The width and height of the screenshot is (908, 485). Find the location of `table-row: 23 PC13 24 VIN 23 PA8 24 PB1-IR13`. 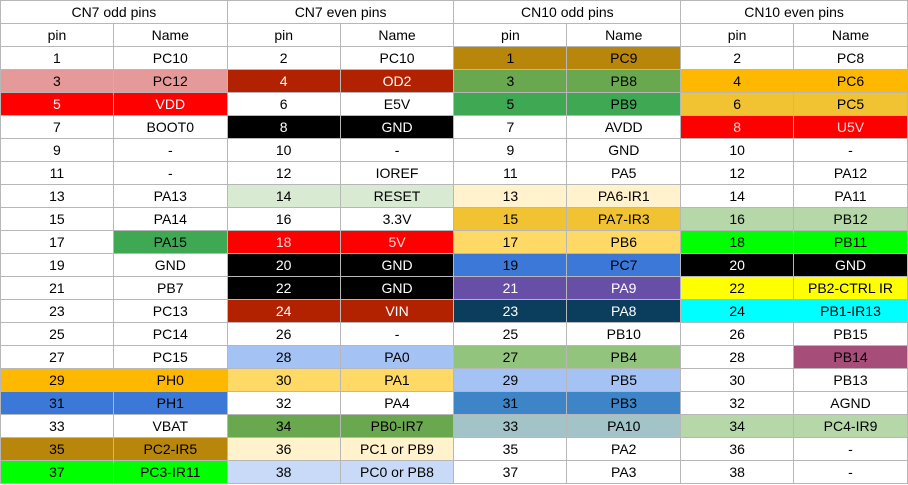

table-row: 23 PC13 24 VIN 23 PA8 24 PB1-IR13 is located at coordinates (454, 311).